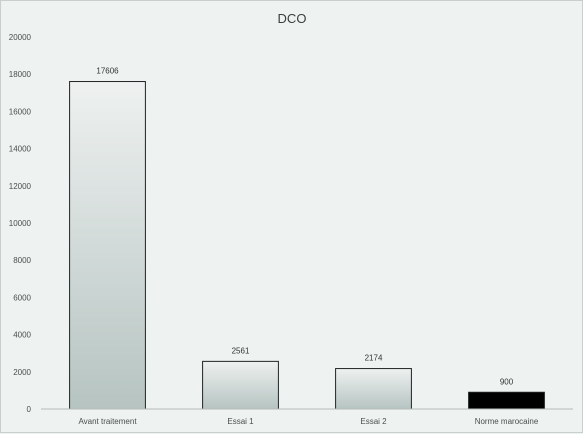 Image resolution: width=583 pixels, height=434 pixels. Describe the element at coordinates (29, 409) in the screenshot. I see `y-tick-label: 0` at that location.